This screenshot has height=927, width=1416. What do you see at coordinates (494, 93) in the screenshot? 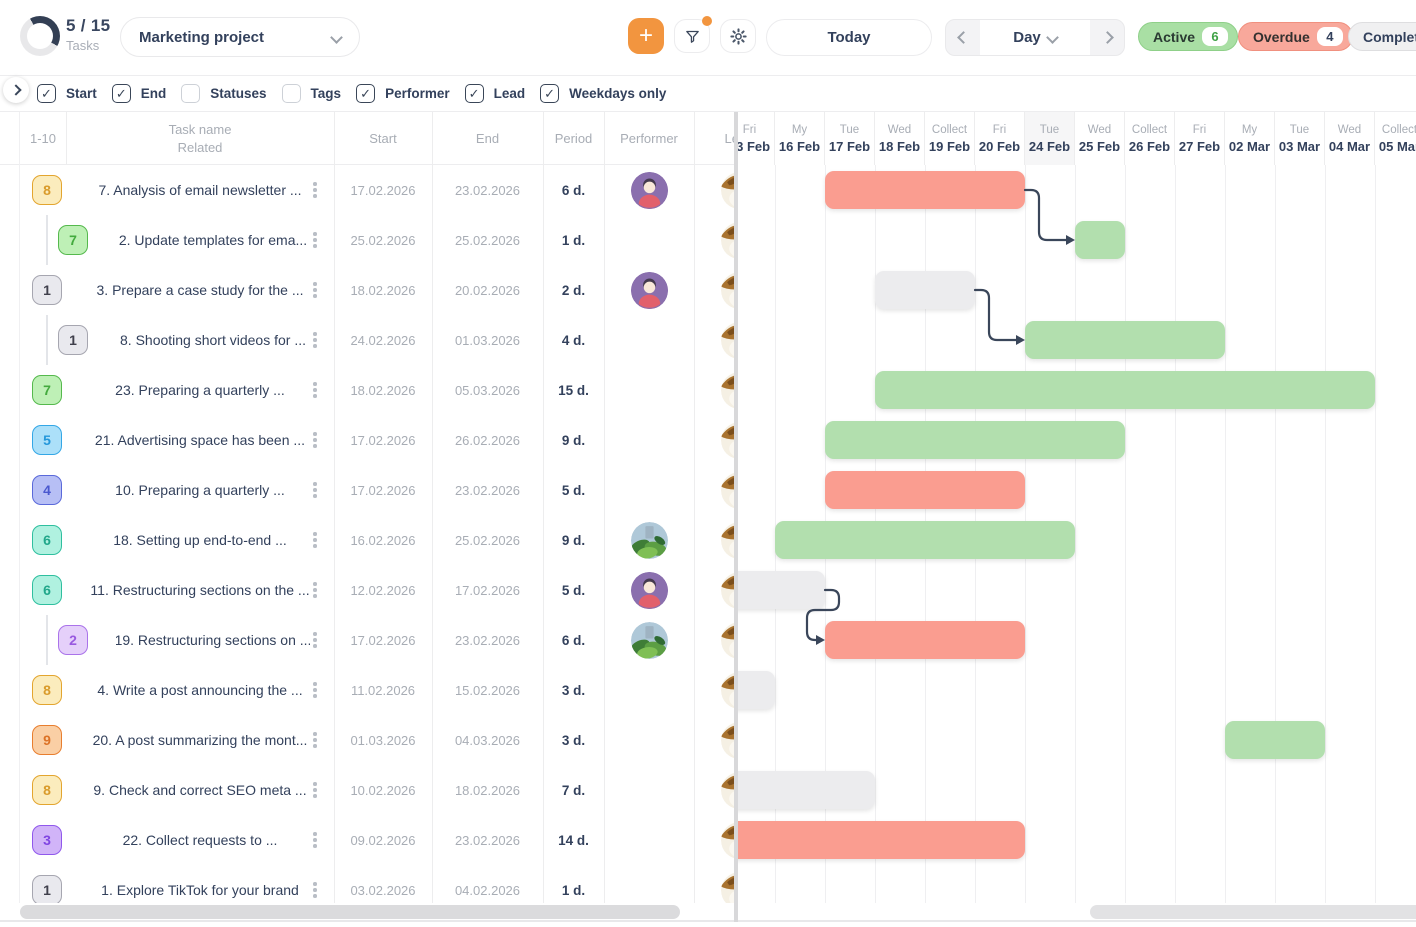
I see `option-toggle-lead: ✓ Lead` at bounding box center [494, 93].